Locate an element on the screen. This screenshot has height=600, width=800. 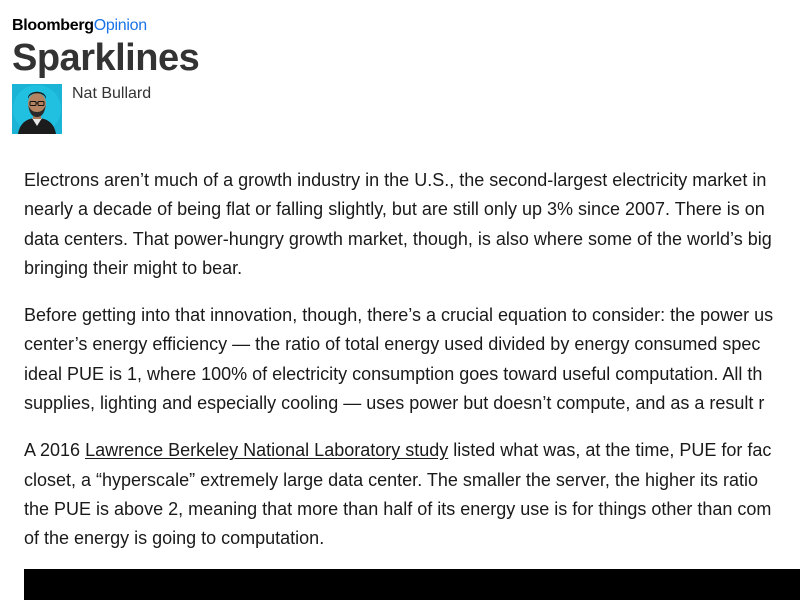
paragraph-text: A 2016 is located at coordinates (55, 450).